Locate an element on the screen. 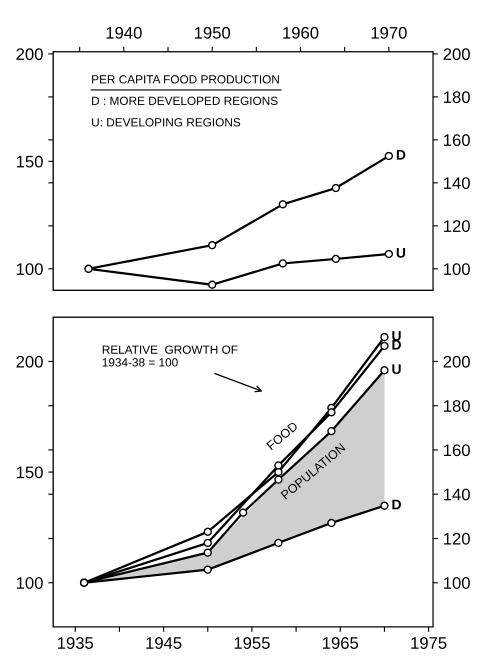 This screenshot has width=479, height=672. x-tick-label: 1940 is located at coordinates (124, 32).